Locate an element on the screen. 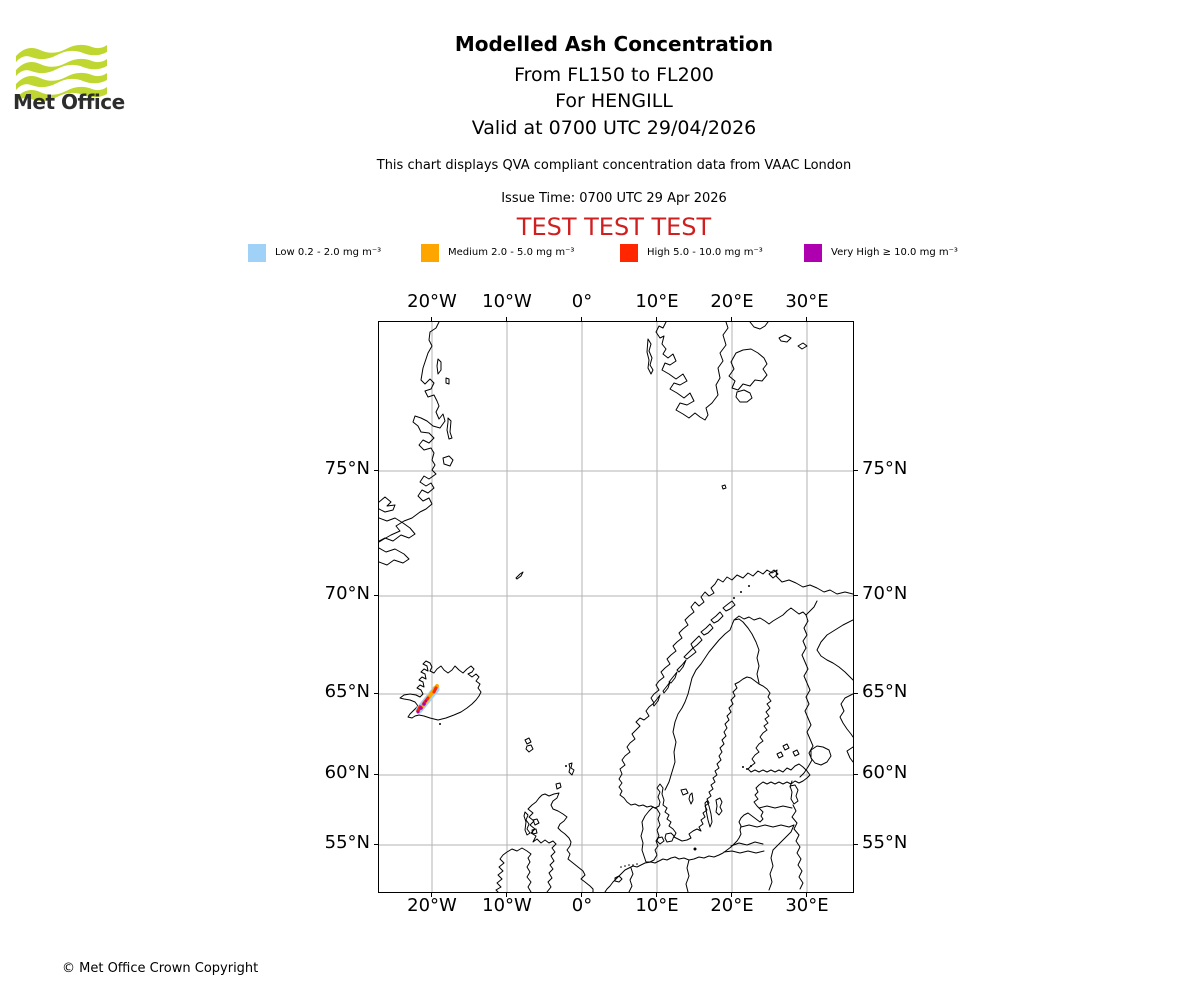 This screenshot has height=1000, width=1200. lat-tick-label-right: 65°N is located at coordinates (885, 691).